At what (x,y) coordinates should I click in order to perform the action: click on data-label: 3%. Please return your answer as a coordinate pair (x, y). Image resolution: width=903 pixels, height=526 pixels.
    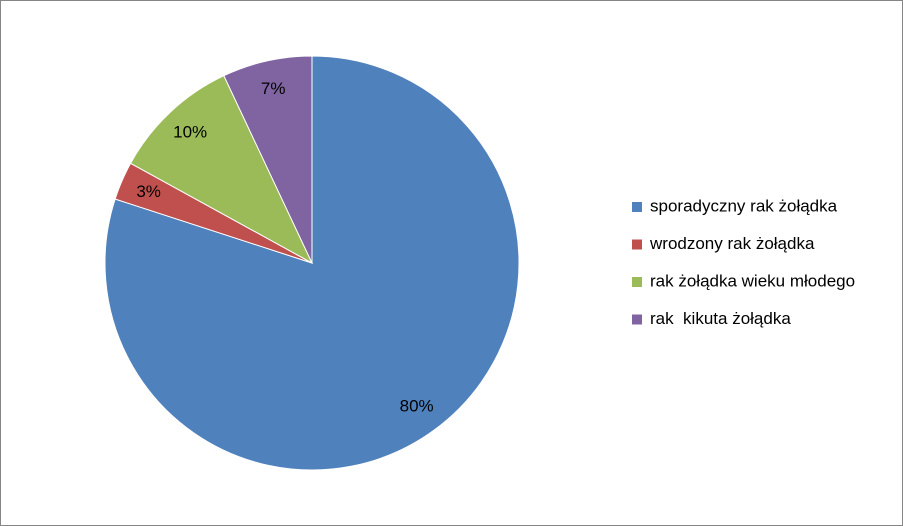
    Looking at the image, I should click on (148, 191).